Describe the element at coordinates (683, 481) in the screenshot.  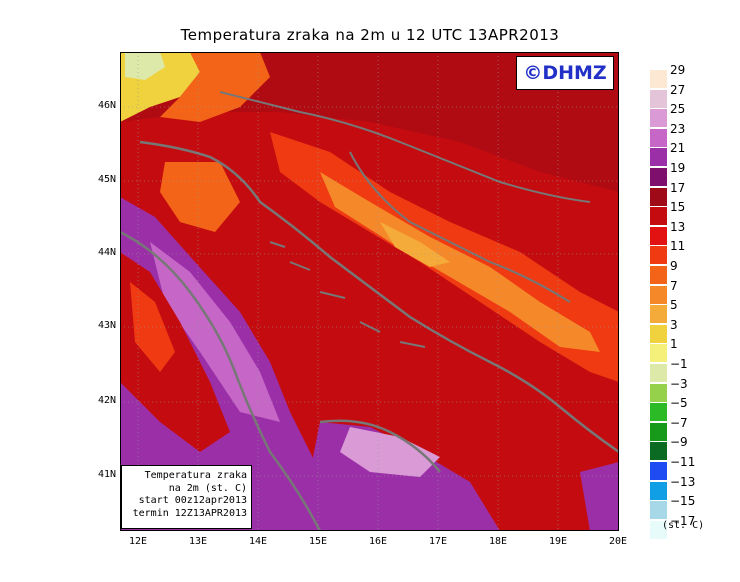
I see `legend-label: −13` at that location.